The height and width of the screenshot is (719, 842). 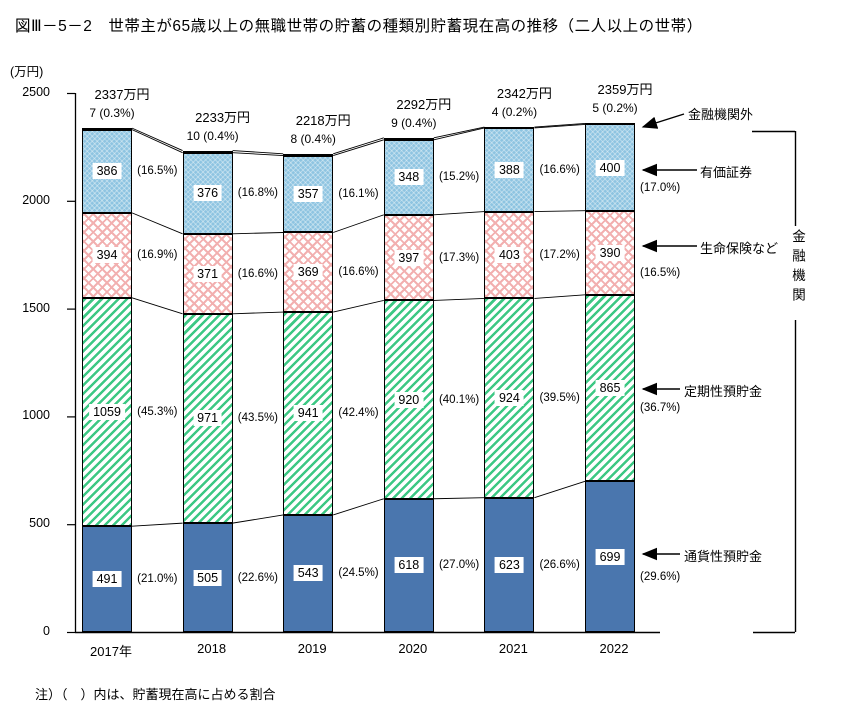 What do you see at coordinates (157, 255) in the screenshot?
I see `segment-percent-label: (16.9%)` at bounding box center [157, 255].